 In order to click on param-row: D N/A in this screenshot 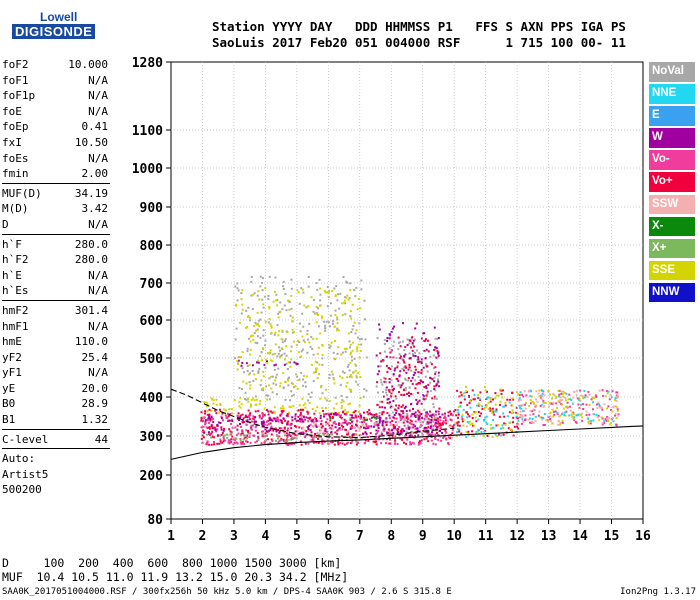, I will do `click(56, 225)`.